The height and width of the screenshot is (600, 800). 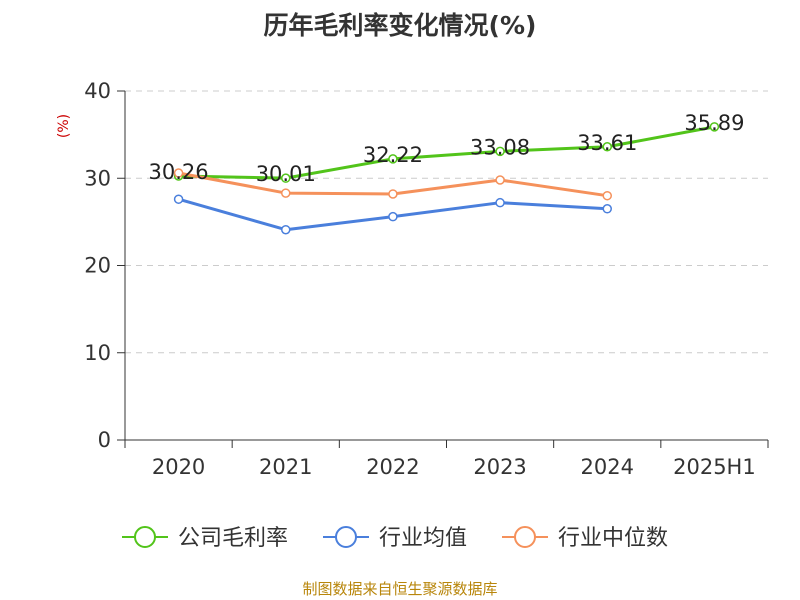 I want to click on series-line, so click(x=446, y=152).